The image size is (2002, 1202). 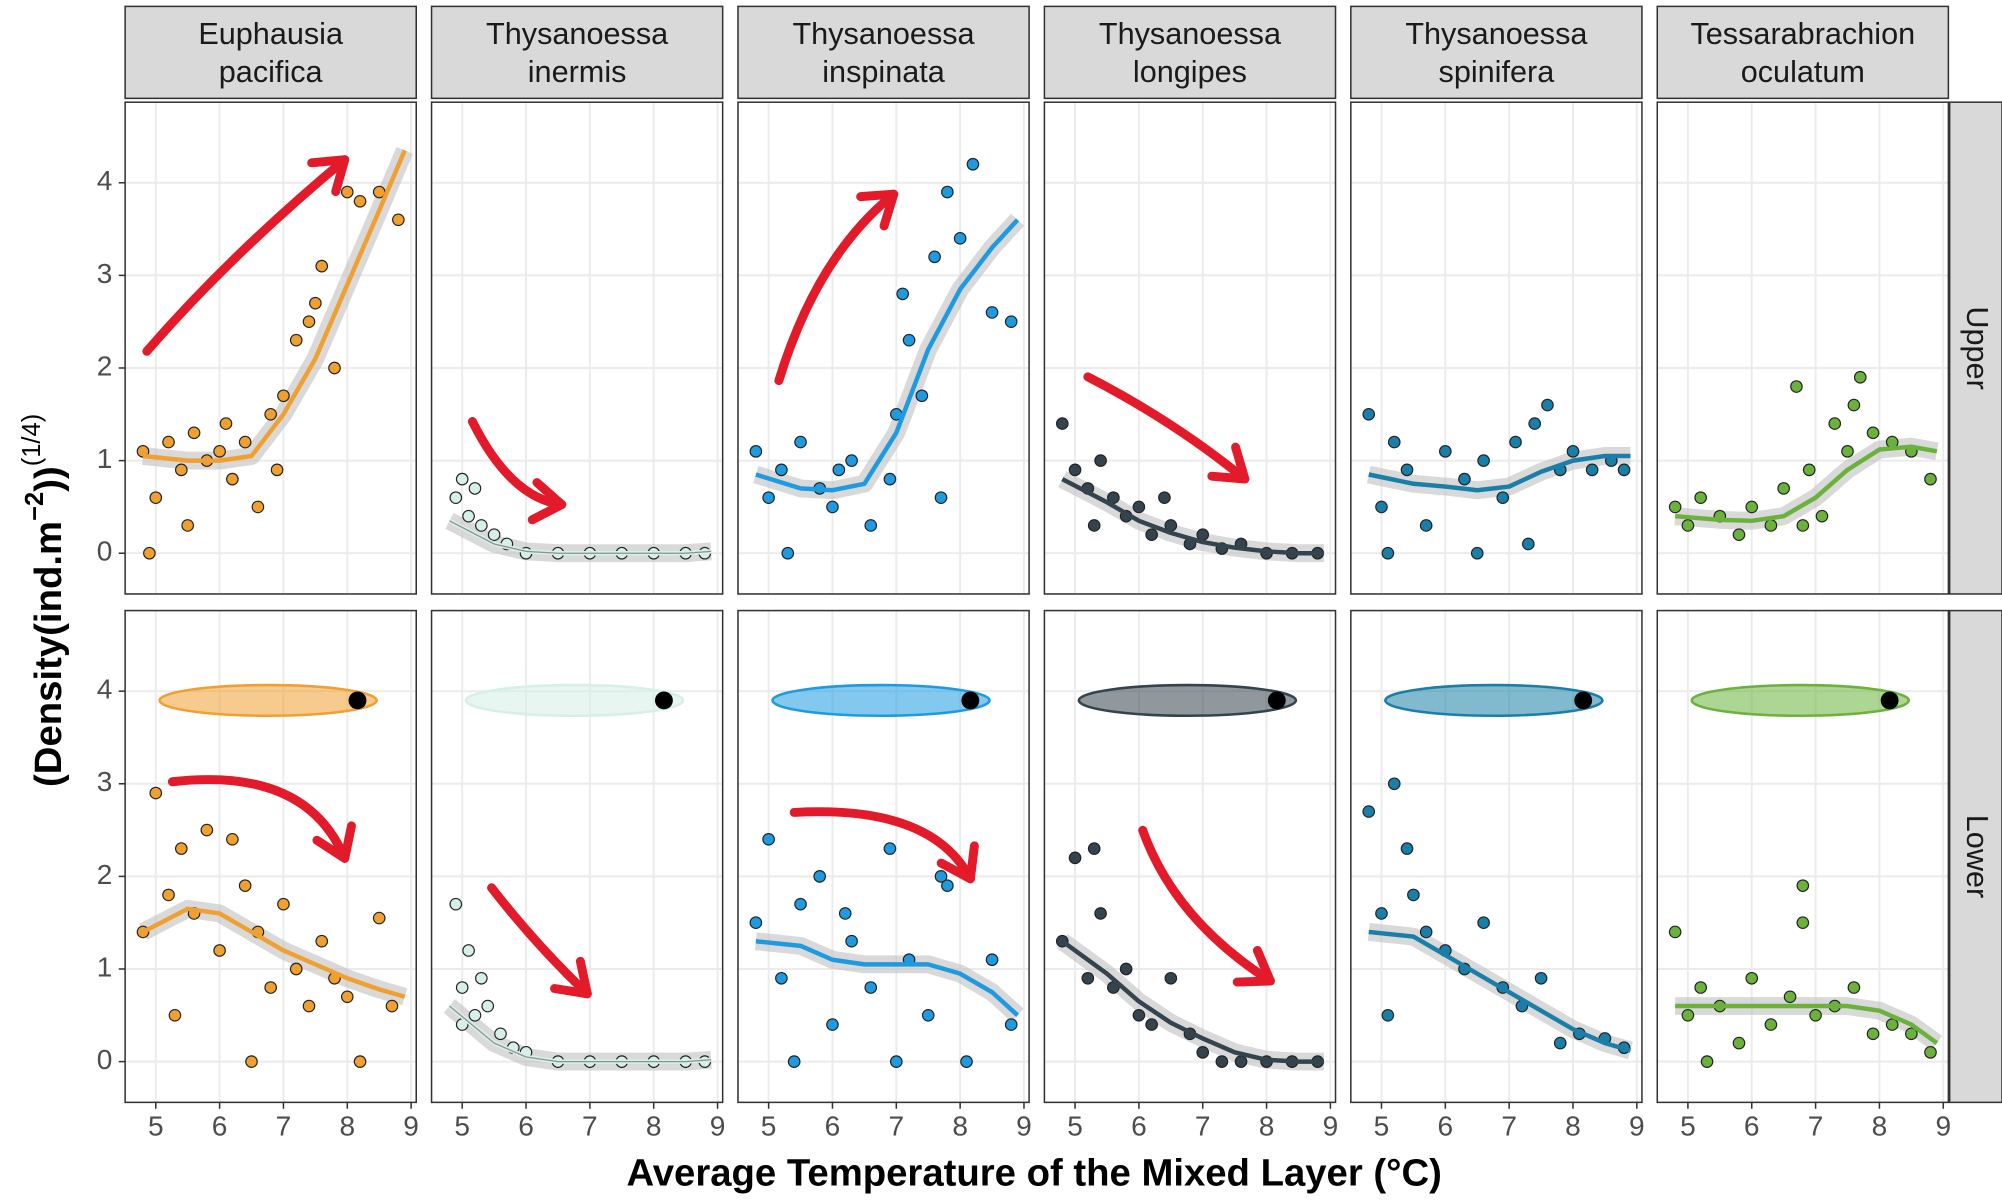 What do you see at coordinates (883, 52) in the screenshot?
I see `strip` at bounding box center [883, 52].